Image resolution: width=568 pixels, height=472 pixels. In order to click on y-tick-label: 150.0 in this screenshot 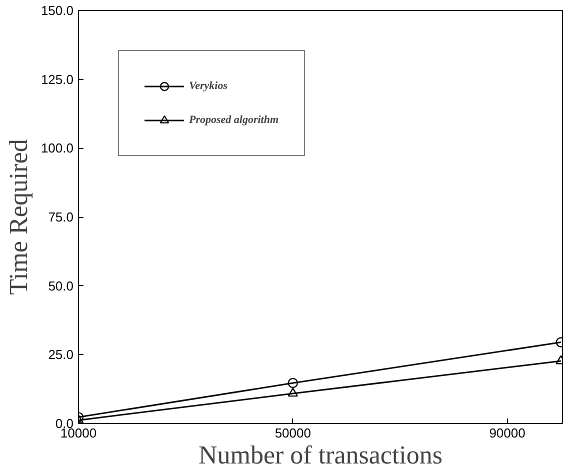, I will do `click(57, 10)`.